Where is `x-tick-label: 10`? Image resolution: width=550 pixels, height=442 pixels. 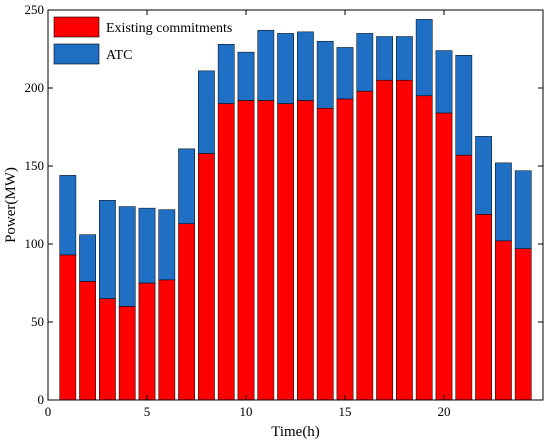 x-tick-label: 10 is located at coordinates (246, 411).